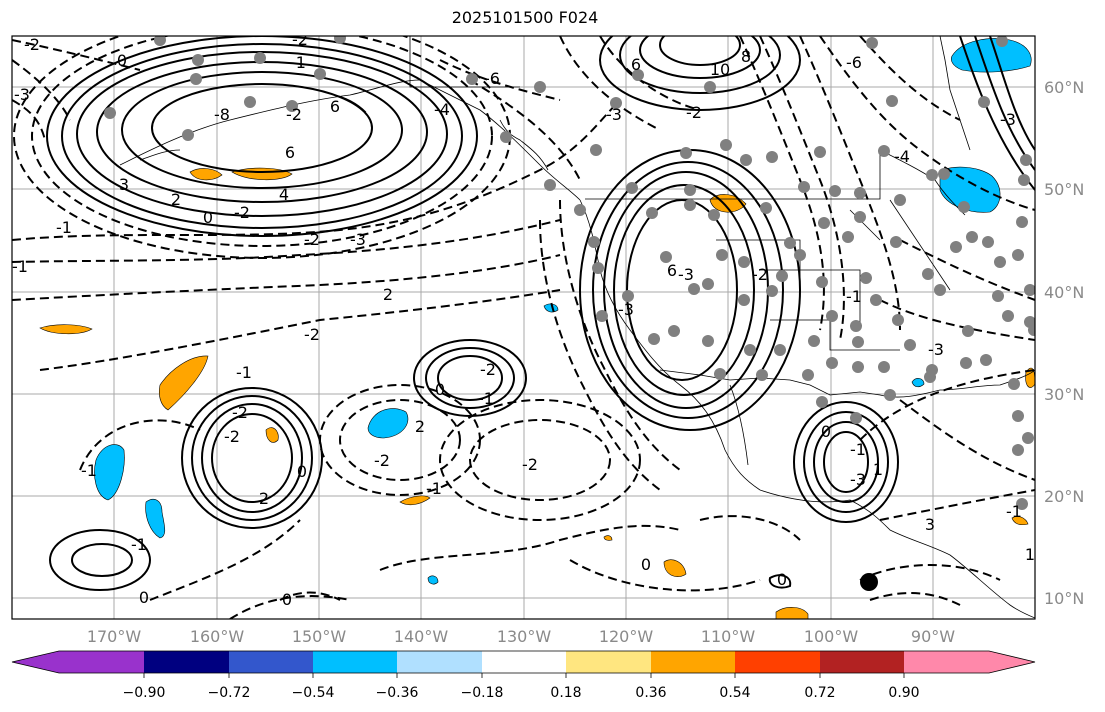 The image size is (1105, 712). I want to click on colorbar-tick-label: 0.18, so click(565, 693).